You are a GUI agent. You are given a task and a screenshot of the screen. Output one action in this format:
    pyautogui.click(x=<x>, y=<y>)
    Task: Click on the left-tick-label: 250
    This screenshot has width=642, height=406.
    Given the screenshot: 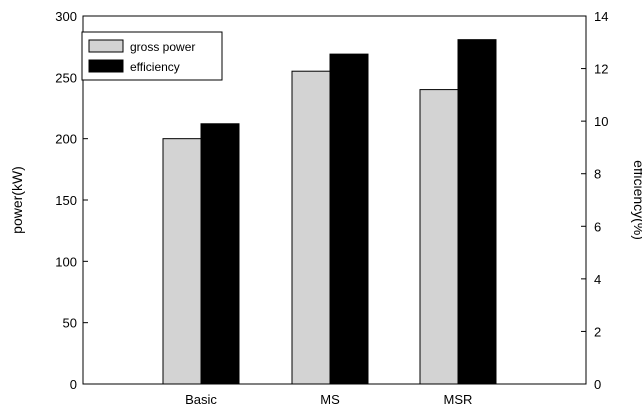 What is the action you would take?
    pyautogui.click(x=66, y=77)
    